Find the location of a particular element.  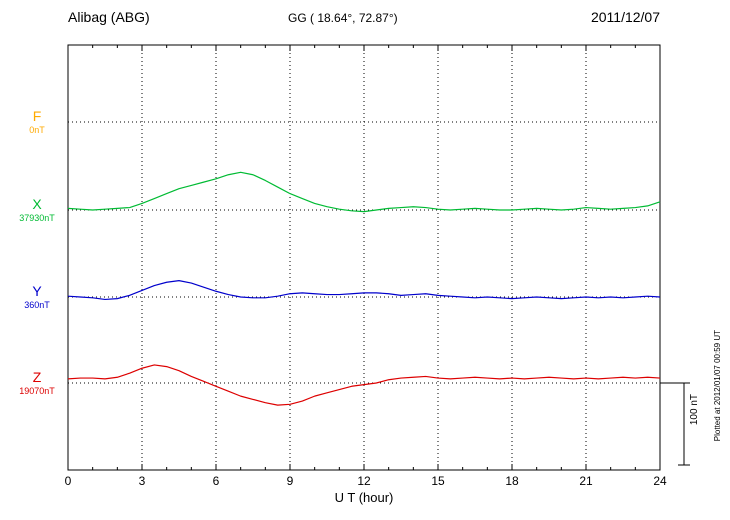

series-label-x: X 37930nT is located at coordinates (37, 209).